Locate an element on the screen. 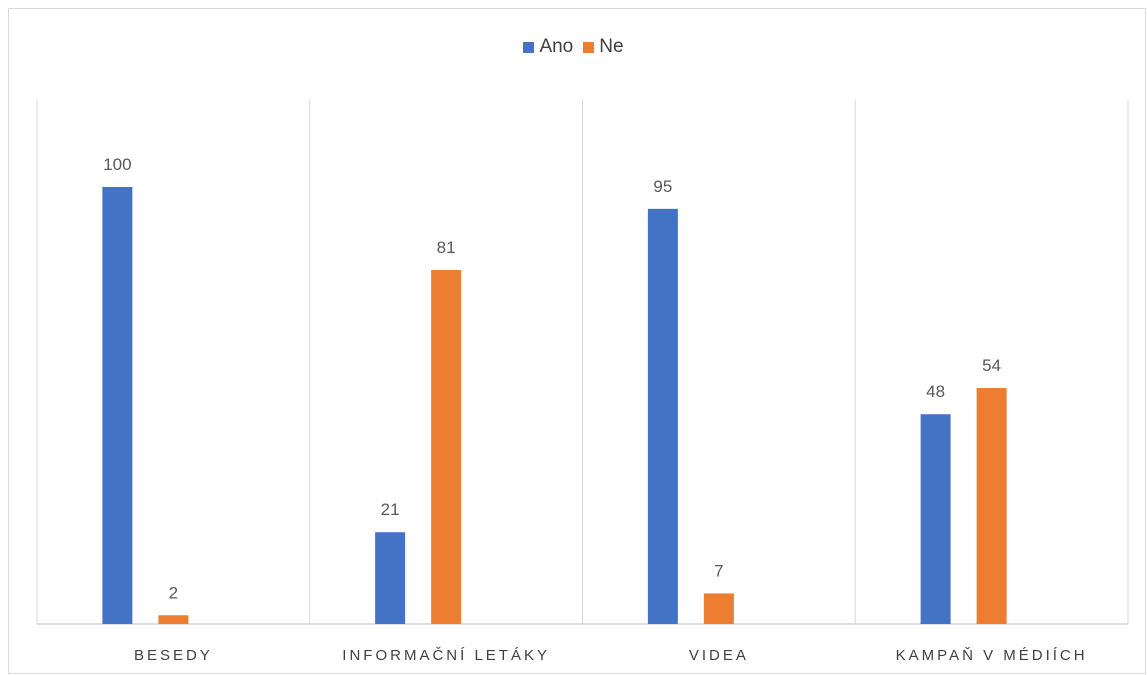 This screenshot has height=675, width=1147. chart-legend: Ano Ne is located at coordinates (573, 47).